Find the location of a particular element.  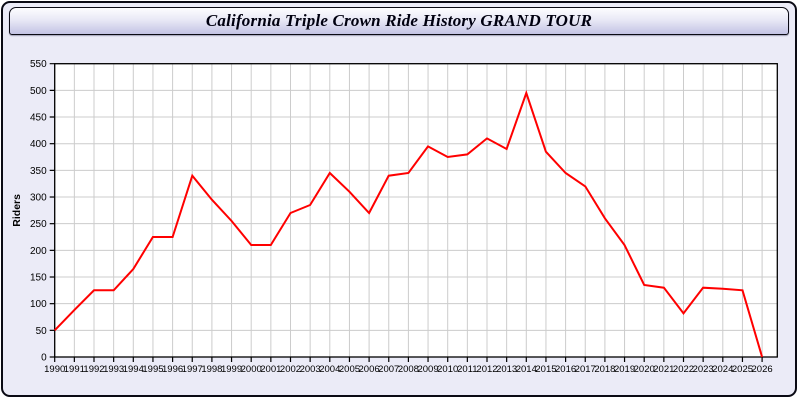

svg-text: 2019 is located at coordinates (624, 369).